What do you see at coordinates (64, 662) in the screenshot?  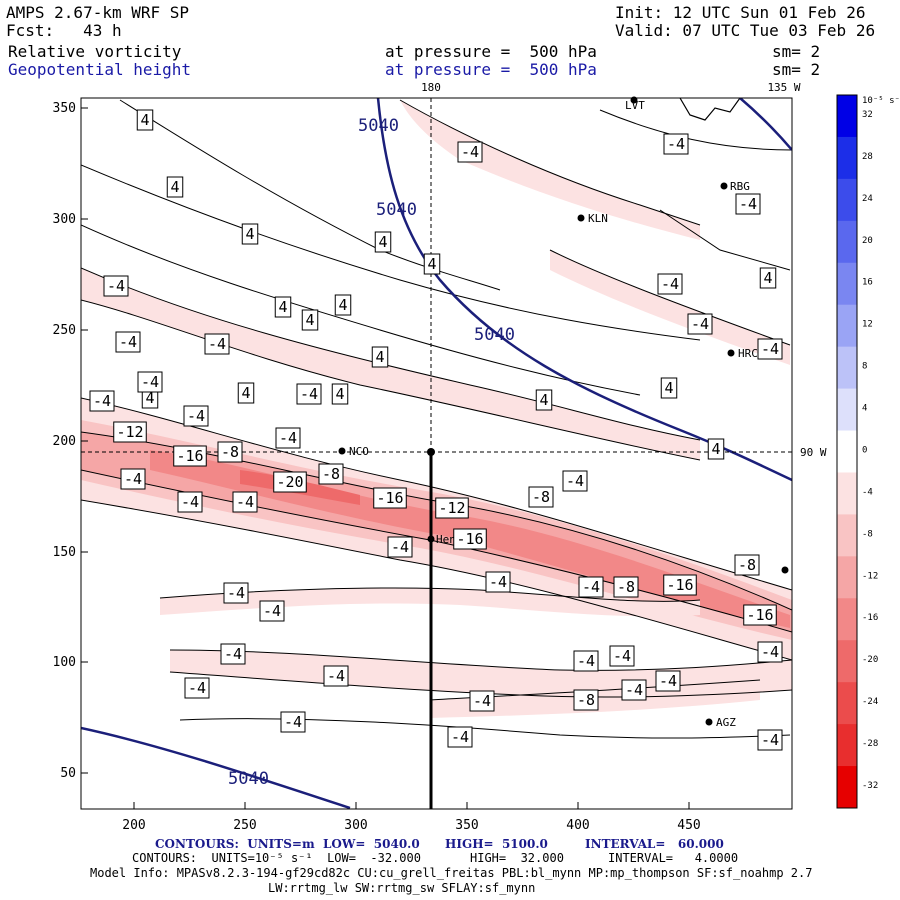 I see `y-tick-label: 100` at bounding box center [64, 662].